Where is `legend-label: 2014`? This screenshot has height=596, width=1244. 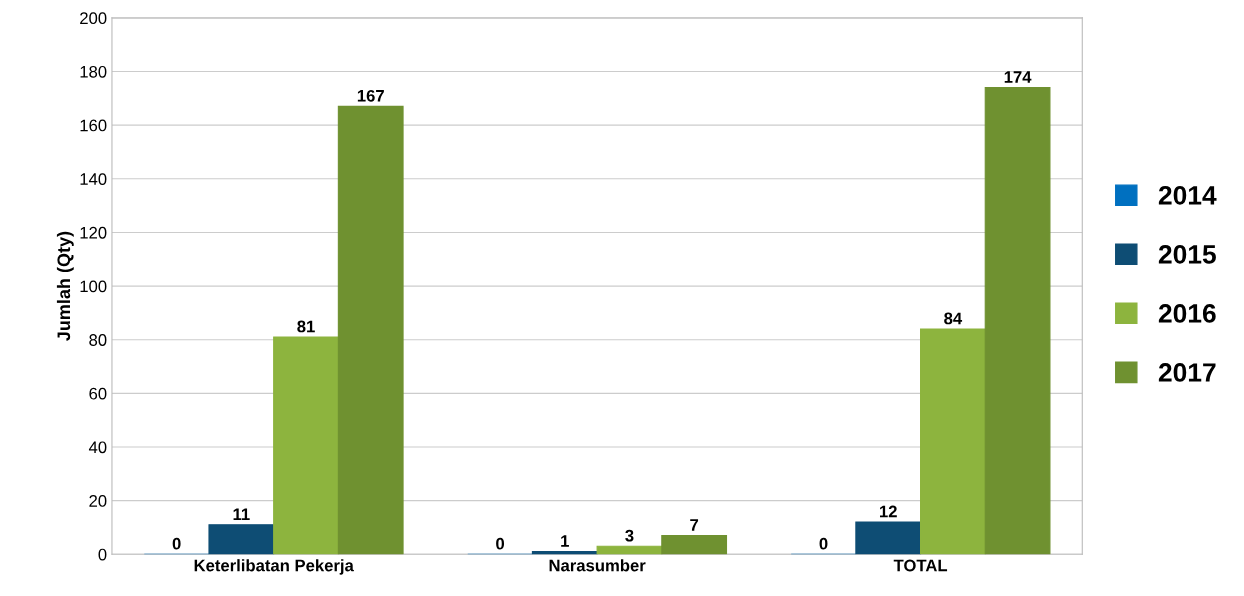 legend-label: 2014 is located at coordinates (1187, 195).